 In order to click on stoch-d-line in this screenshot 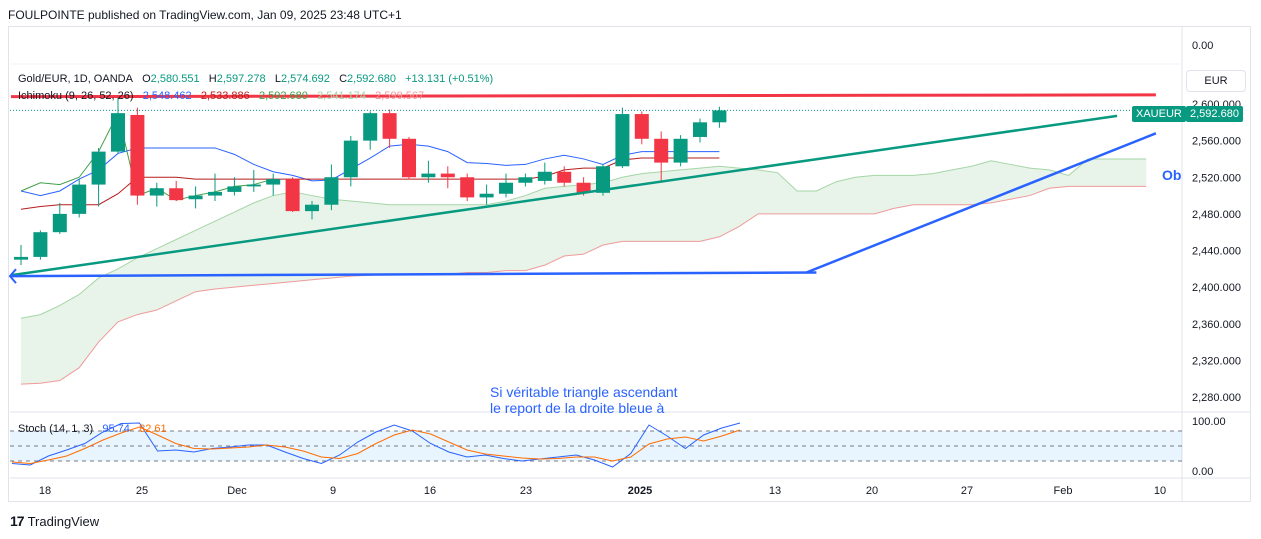, I will do `click(376, 445)`.